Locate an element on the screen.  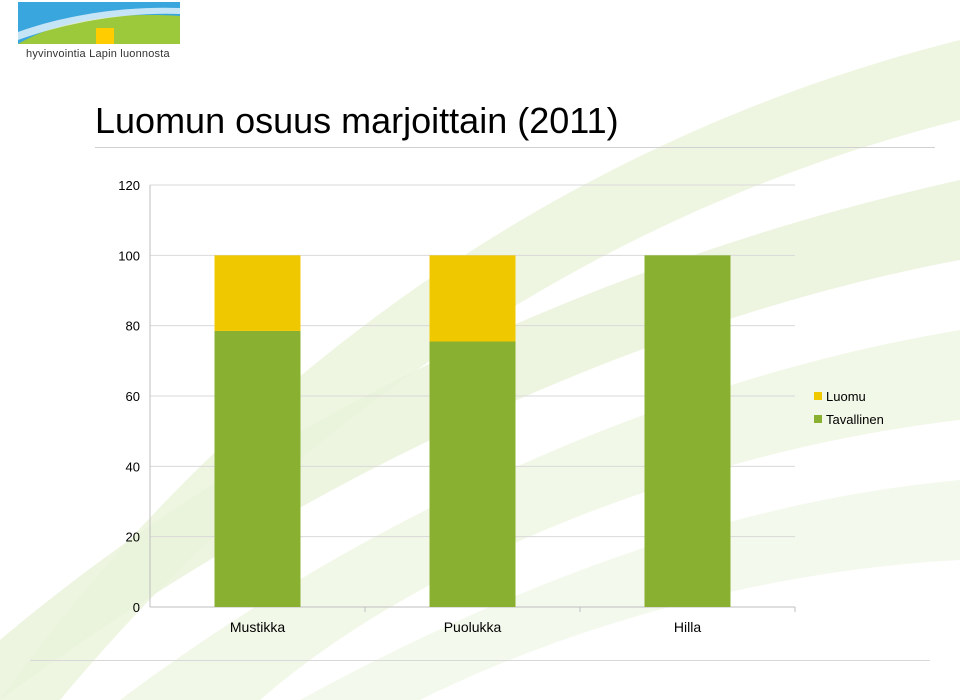
y-tick-label: 60 is located at coordinates (133, 396).